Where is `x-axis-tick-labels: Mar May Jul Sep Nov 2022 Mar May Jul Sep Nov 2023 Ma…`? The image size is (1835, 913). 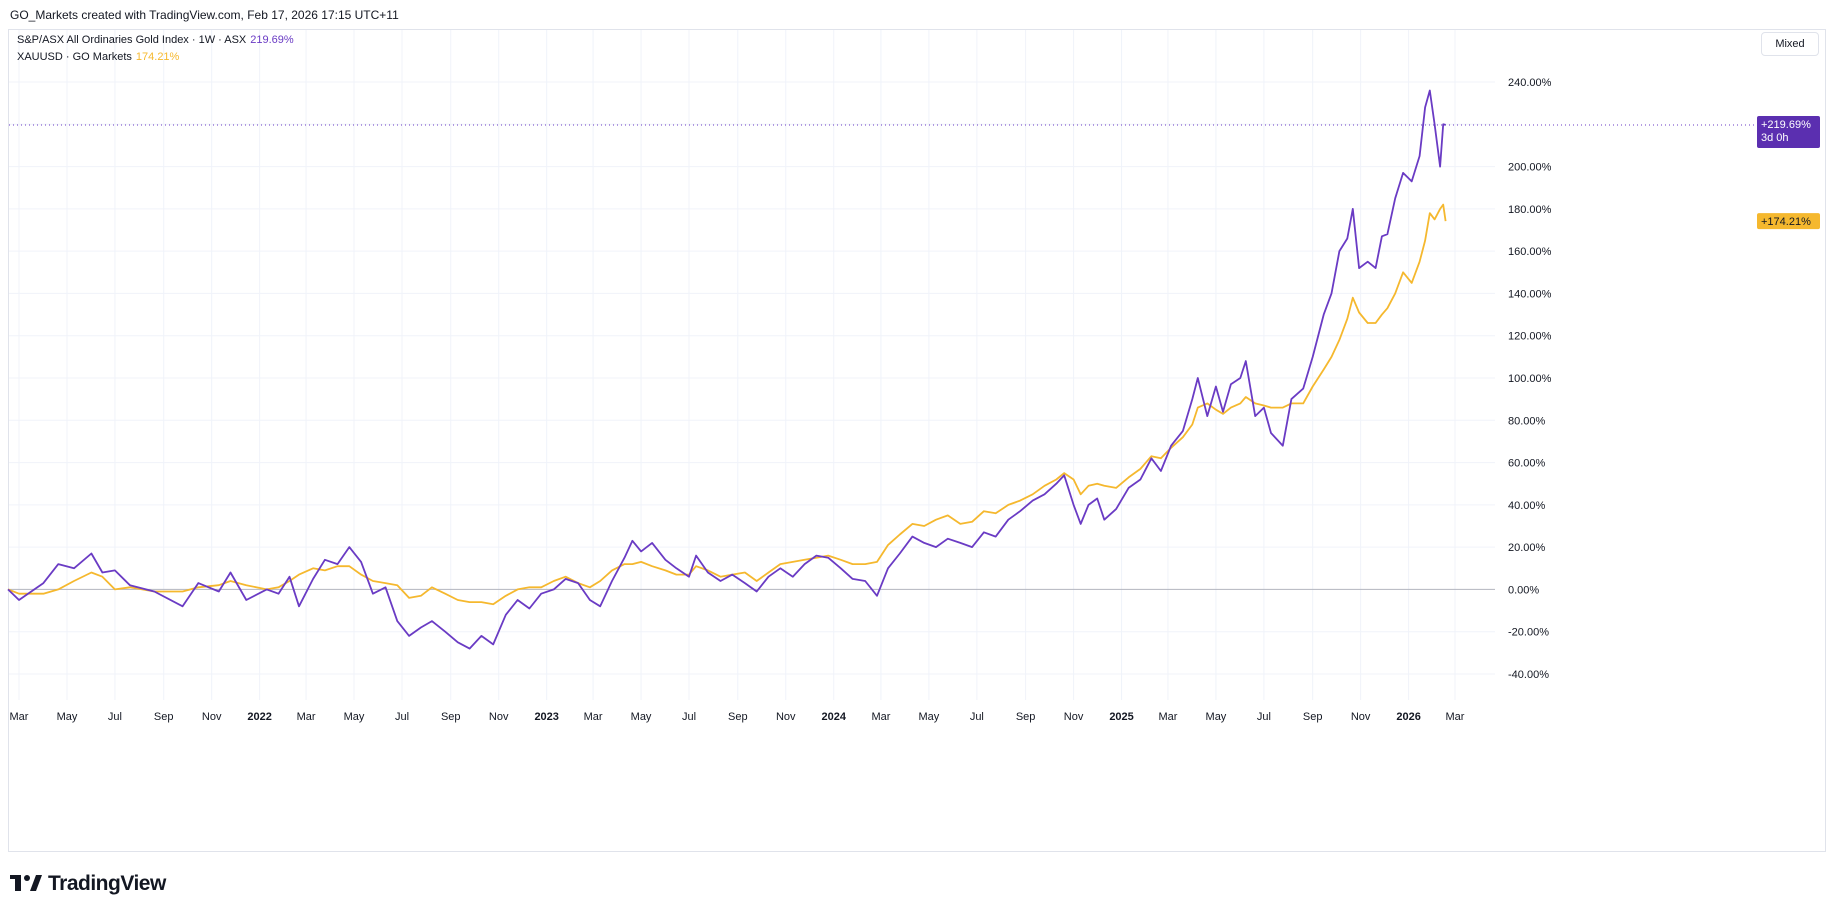 x-axis-tick-labels: Mar May Jul Sep Nov 2022 Mar May Jul Sep Nov 2023 Ma… is located at coordinates (737, 717).